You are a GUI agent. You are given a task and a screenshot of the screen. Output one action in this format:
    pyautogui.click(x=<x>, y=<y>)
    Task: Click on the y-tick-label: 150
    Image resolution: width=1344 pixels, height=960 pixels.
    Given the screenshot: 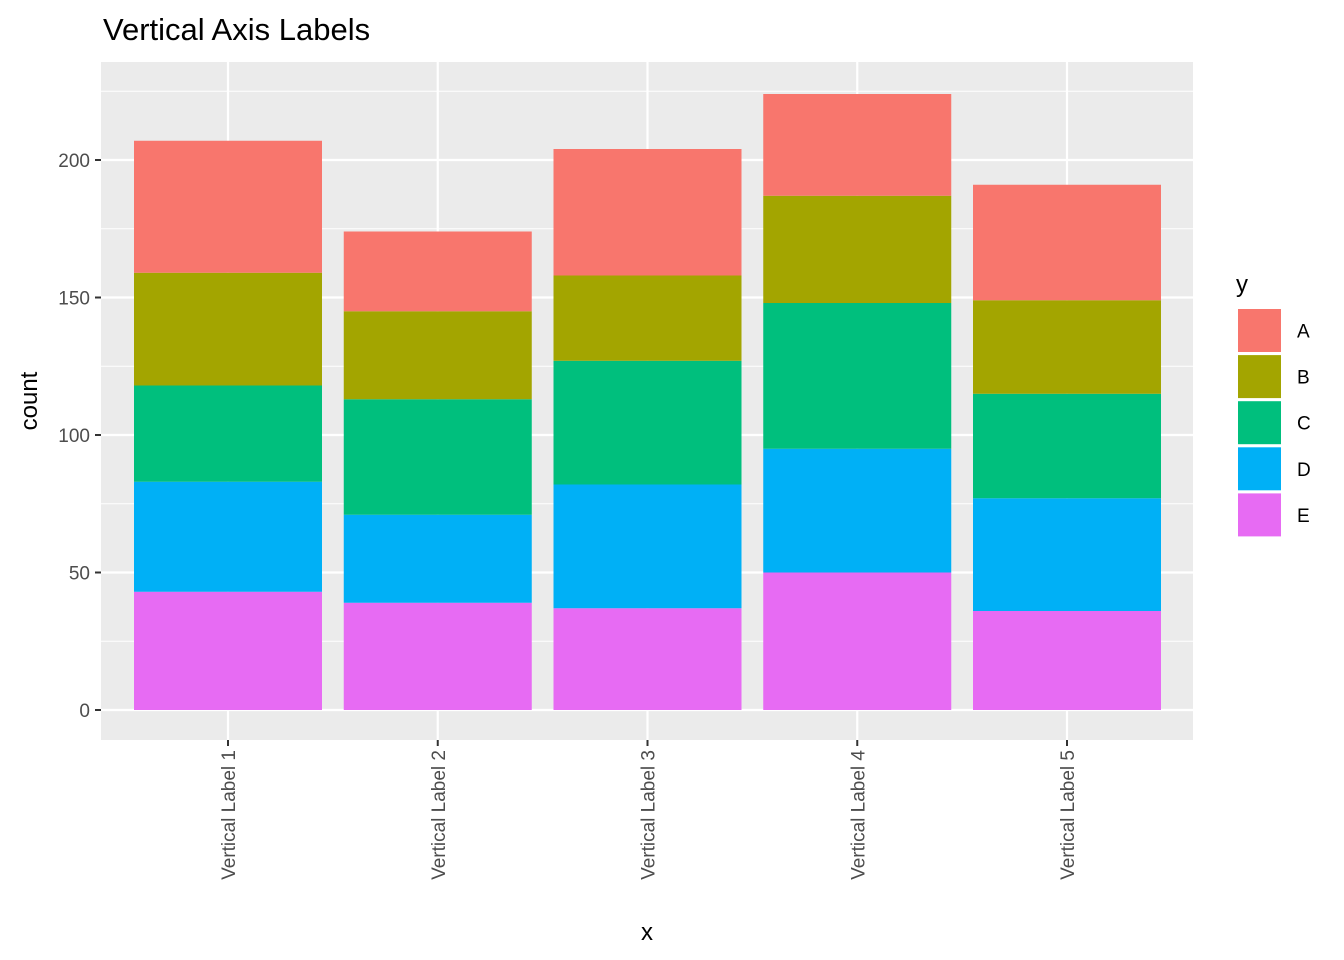 What is the action you would take?
    pyautogui.click(x=74, y=299)
    